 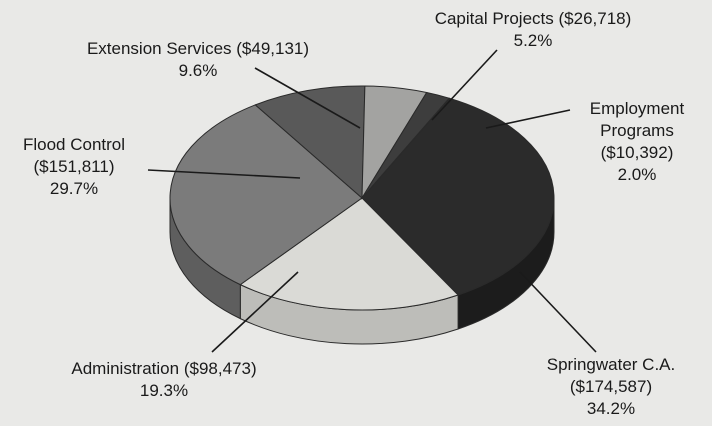 I want to click on slice-amount: ($49,131), so click(x=273, y=48).